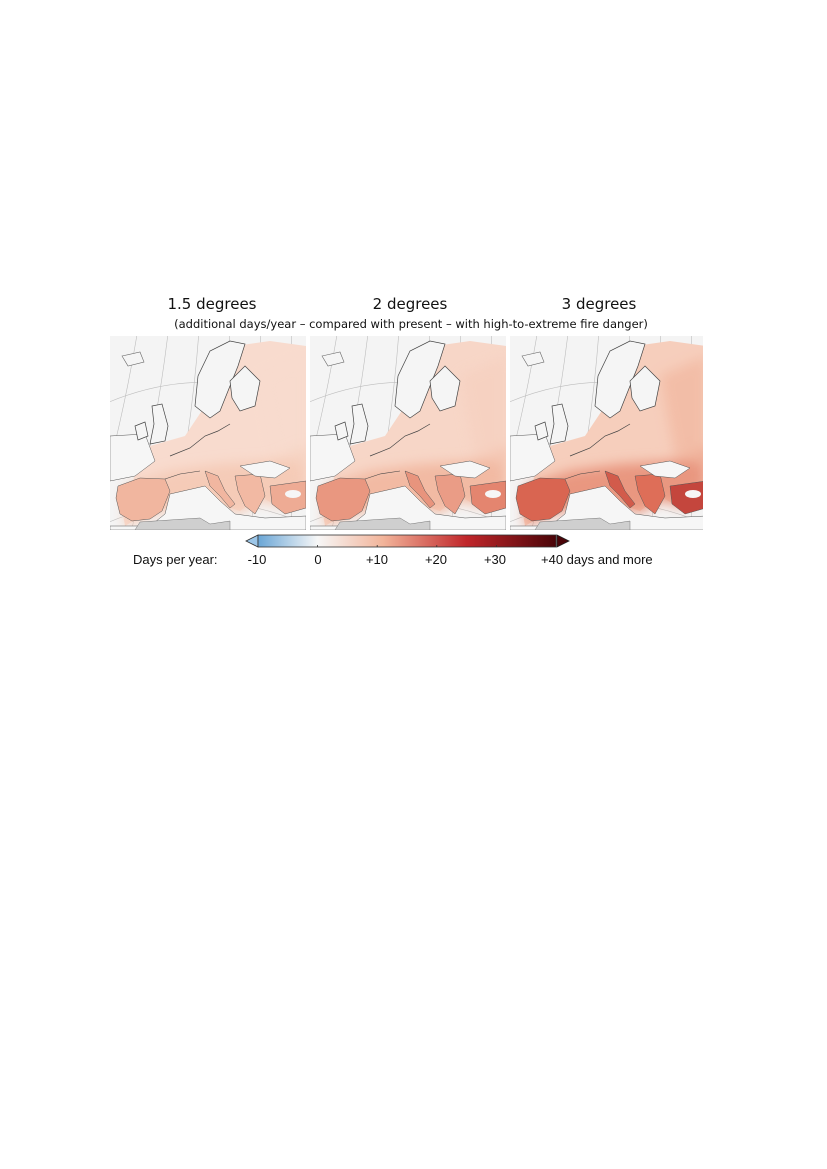  I want to click on tick-label-minus-10: -10, so click(257, 559).